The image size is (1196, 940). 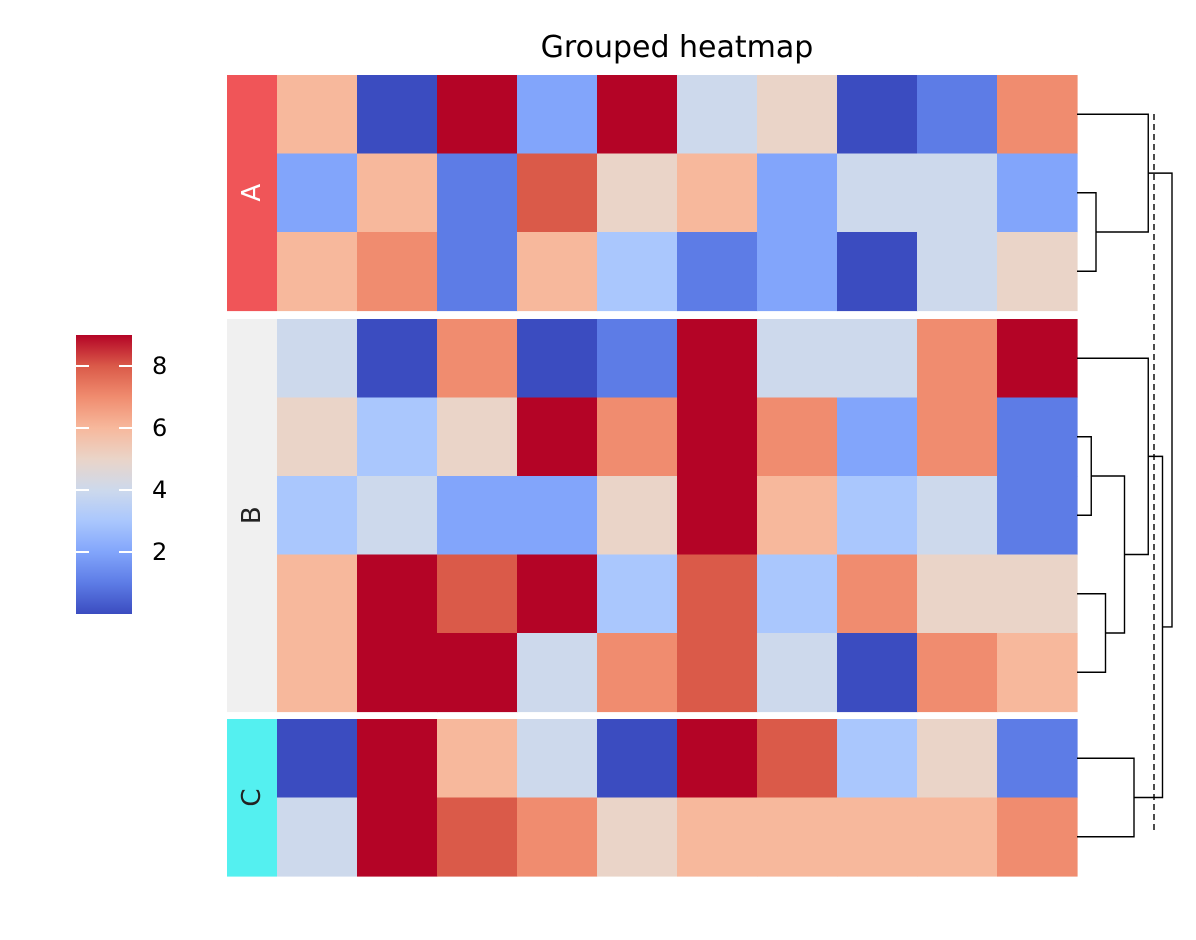 I want to click on group-bar-b, so click(x=252, y=516).